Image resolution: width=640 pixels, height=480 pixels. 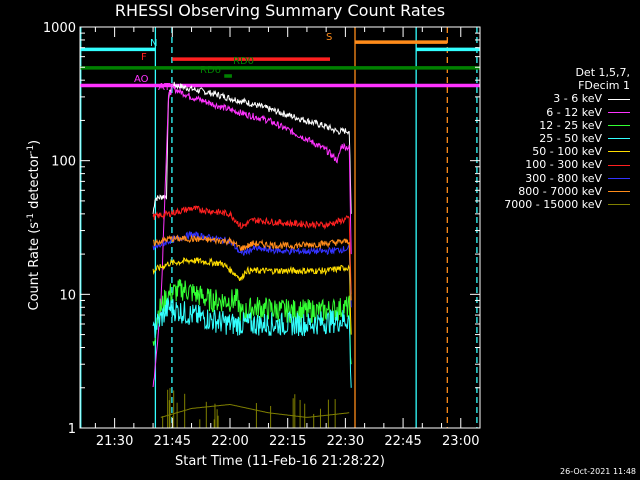 I want to click on y-axis-label: Count Rate (s-1 detector-1), so click(x=34, y=225).